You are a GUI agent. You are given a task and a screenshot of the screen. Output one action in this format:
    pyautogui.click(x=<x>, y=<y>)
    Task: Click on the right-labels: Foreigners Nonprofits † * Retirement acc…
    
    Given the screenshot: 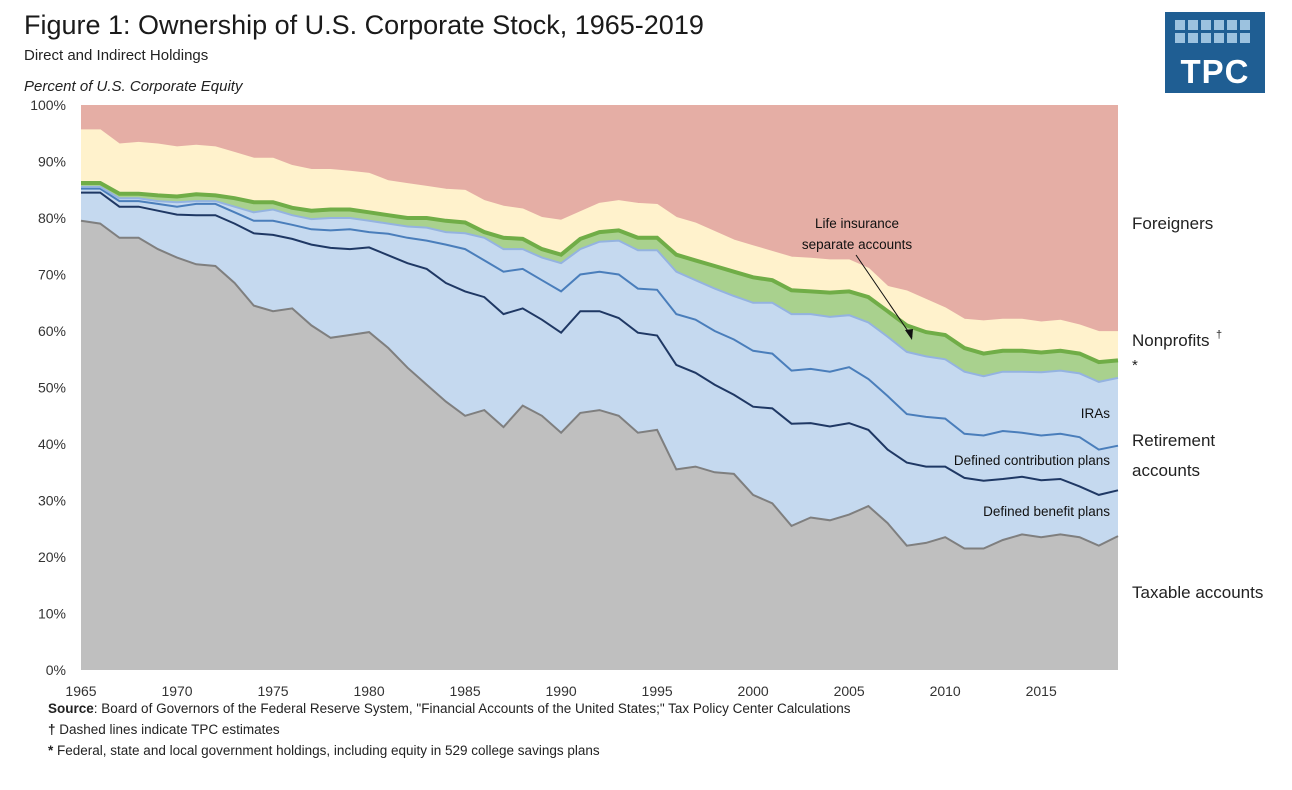 What is the action you would take?
    pyautogui.click(x=1197, y=408)
    